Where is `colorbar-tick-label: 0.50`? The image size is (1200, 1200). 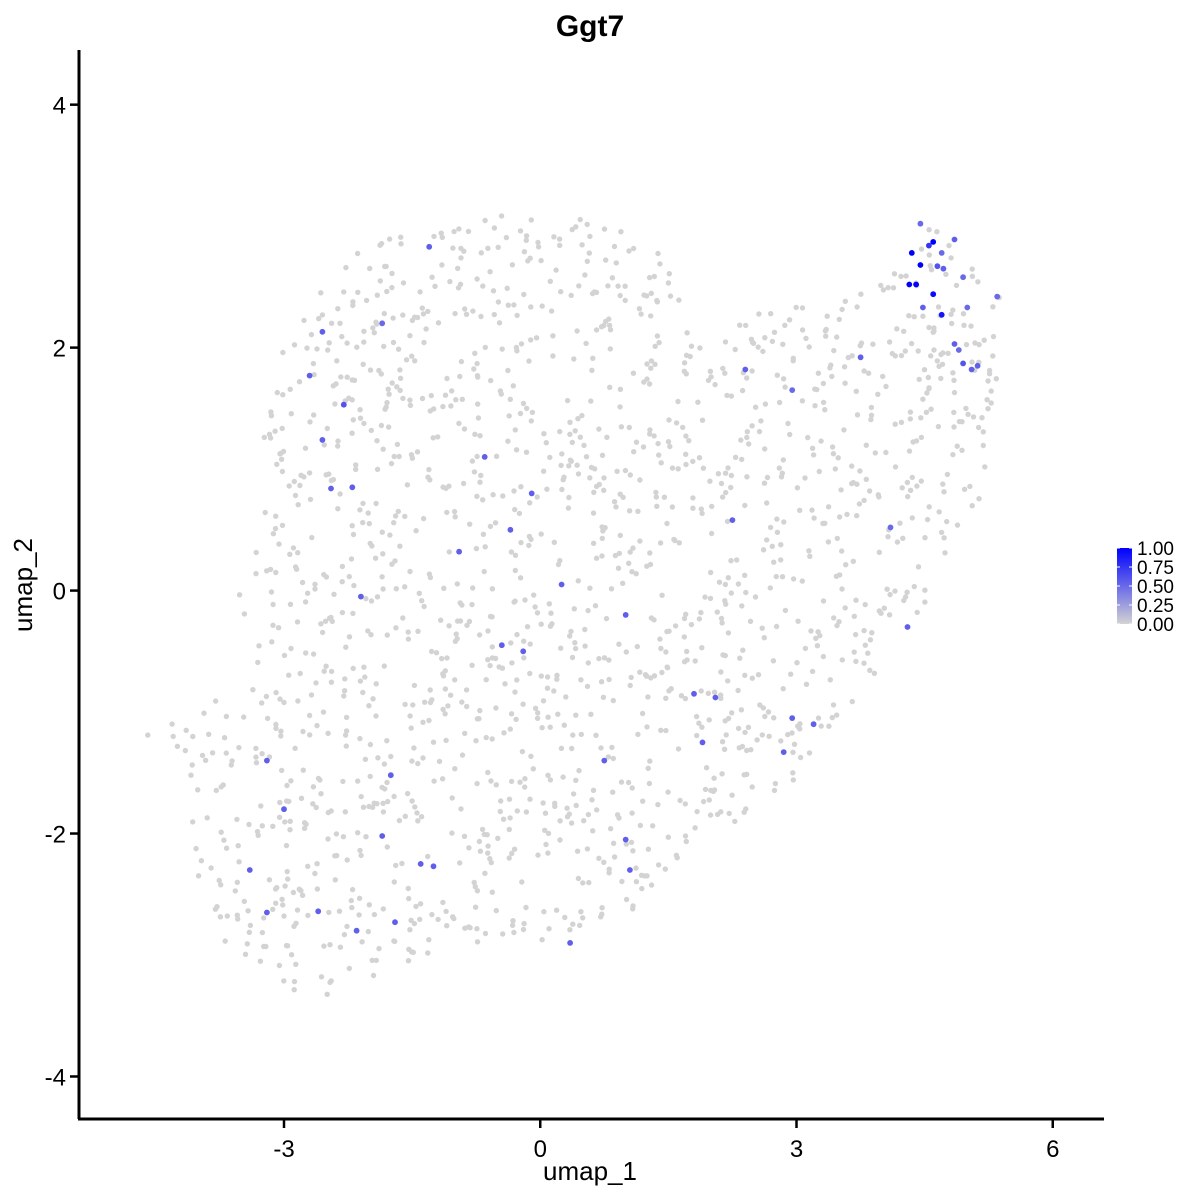 colorbar-tick-label: 0.50 is located at coordinates (1155, 587).